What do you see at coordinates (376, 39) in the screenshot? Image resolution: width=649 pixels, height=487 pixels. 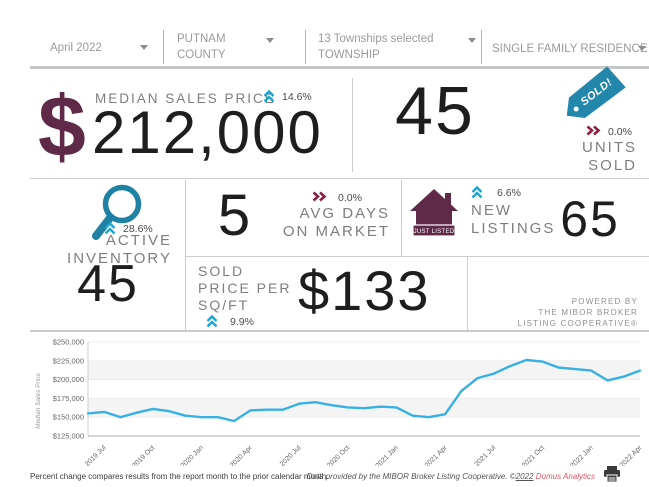 I see `filter-township-value: 13 Townships selected` at bounding box center [376, 39].